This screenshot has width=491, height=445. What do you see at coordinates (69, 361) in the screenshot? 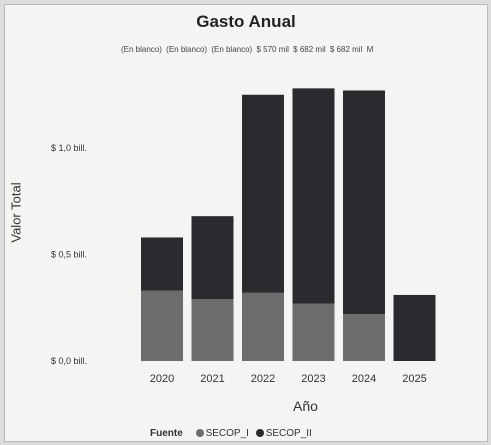
I see `y-tick-label: $ 0,0 bill.` at bounding box center [69, 361].